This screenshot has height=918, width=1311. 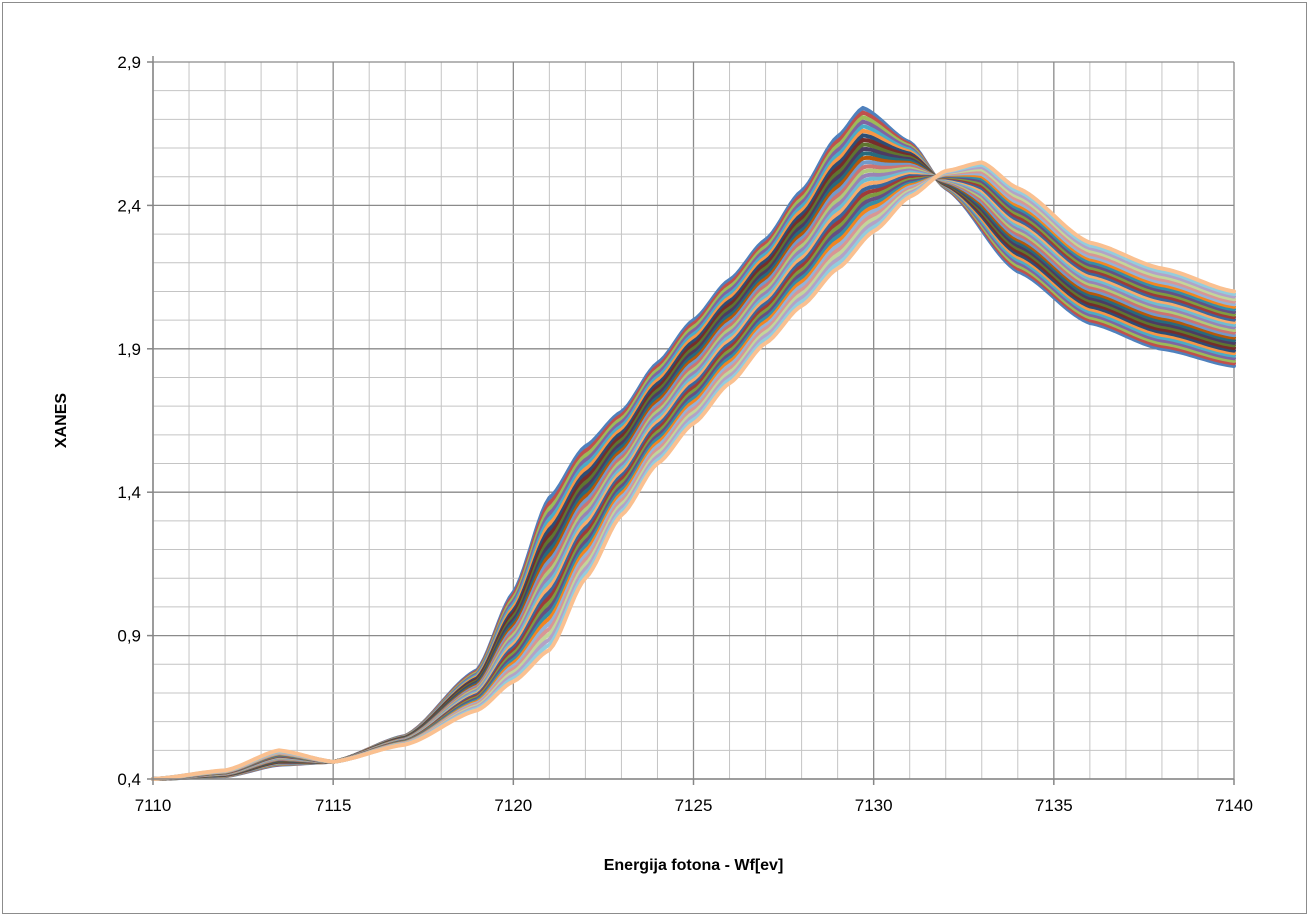 What do you see at coordinates (1234, 805) in the screenshot?
I see `x-tick-label: 7140` at bounding box center [1234, 805].